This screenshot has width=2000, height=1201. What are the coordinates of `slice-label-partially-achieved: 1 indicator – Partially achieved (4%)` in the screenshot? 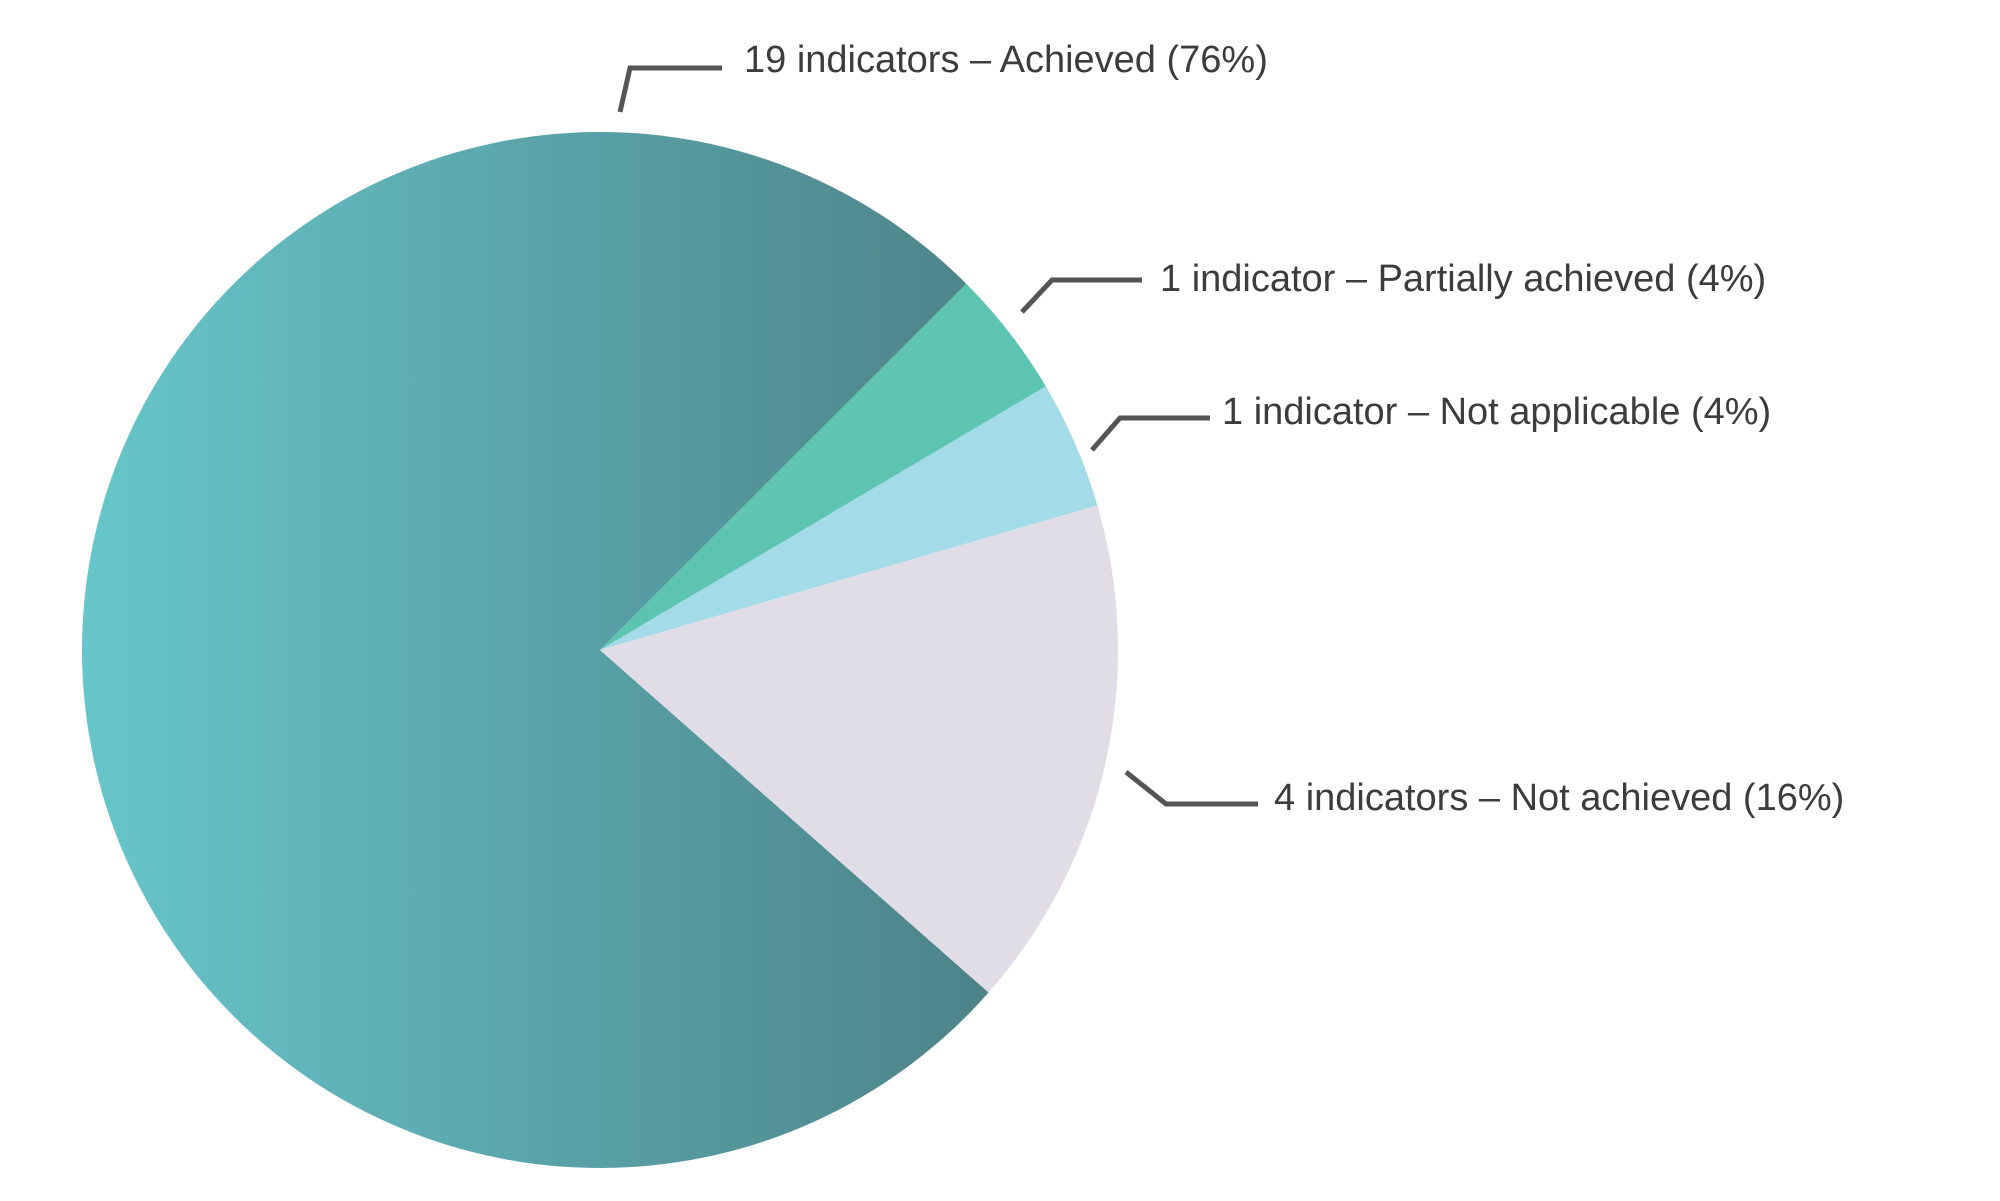 It's located at (1463, 279).